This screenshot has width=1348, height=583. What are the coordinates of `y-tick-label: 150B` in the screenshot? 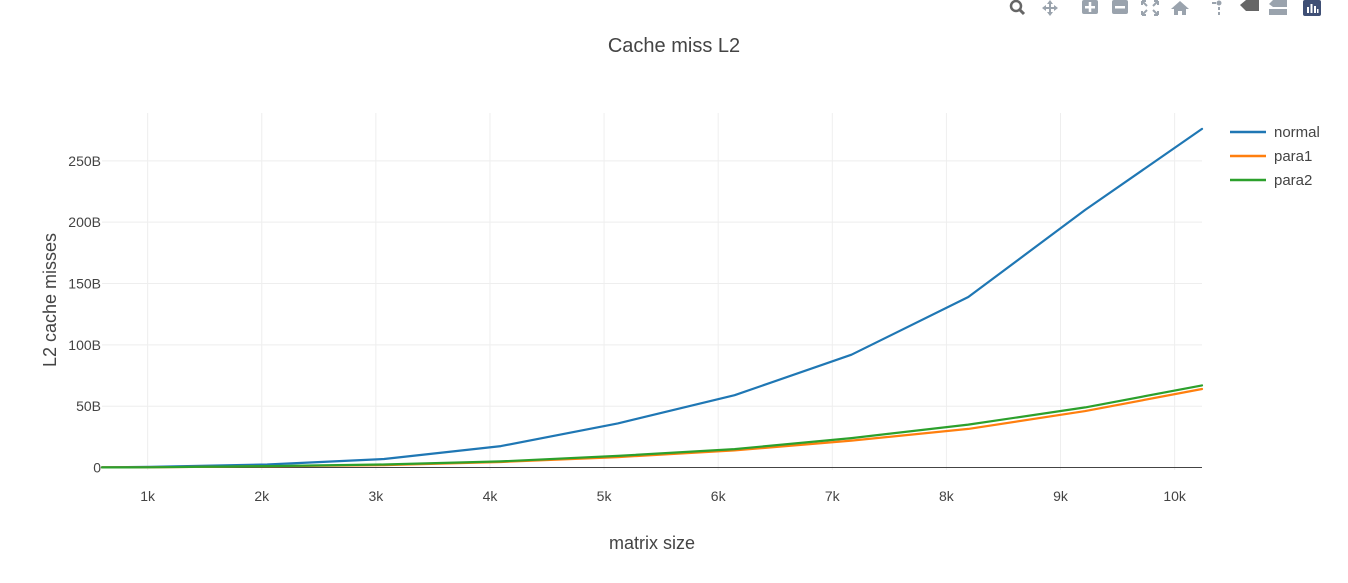 It's located at (84, 284).